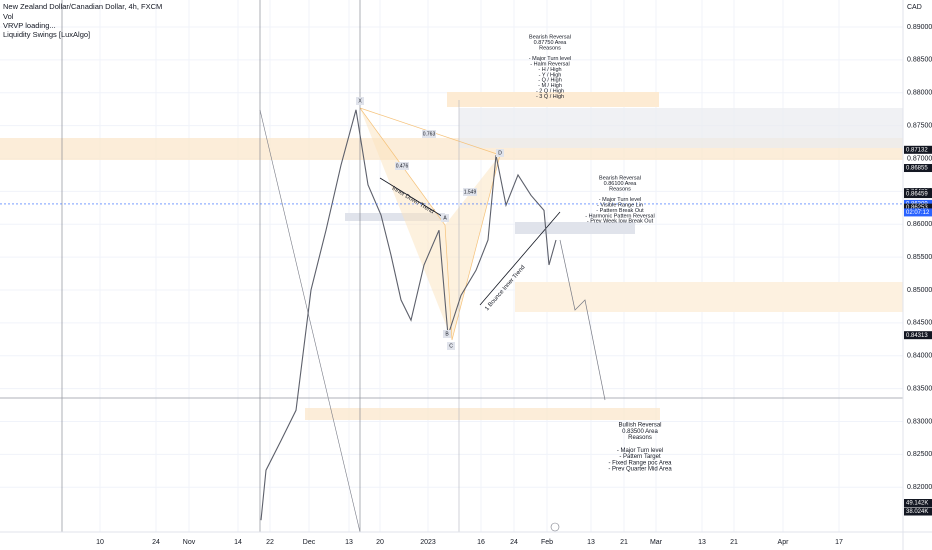  I want to click on y-tick-label: 0.87500, so click(919, 125).